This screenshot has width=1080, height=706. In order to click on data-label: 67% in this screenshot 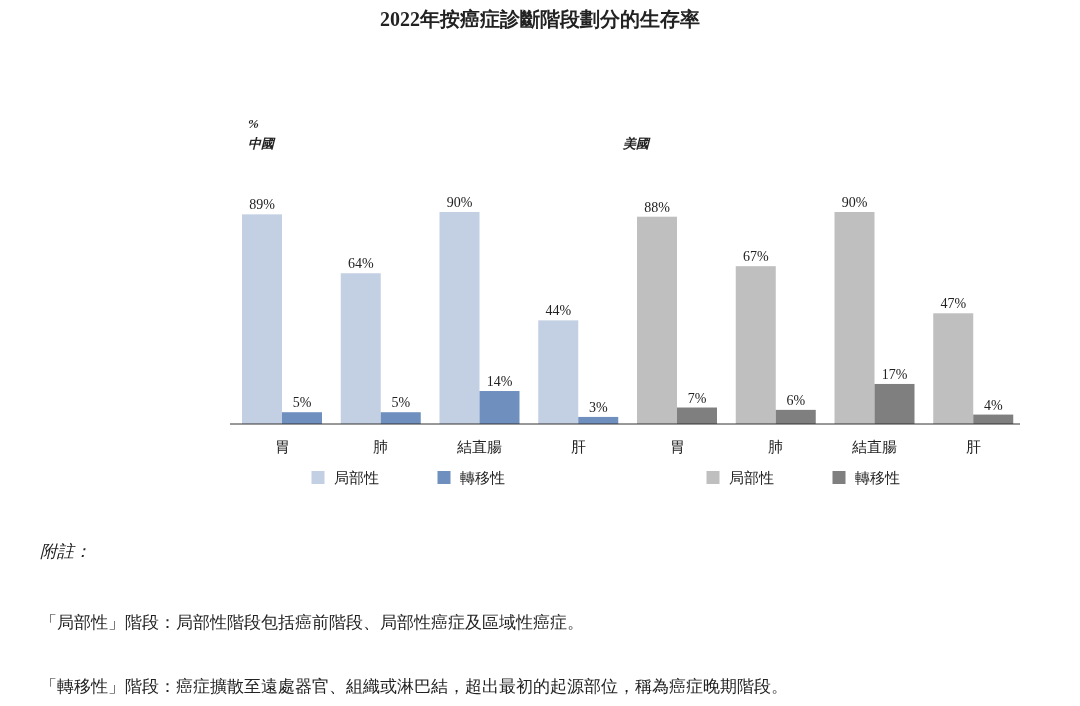, I will do `click(755, 257)`.